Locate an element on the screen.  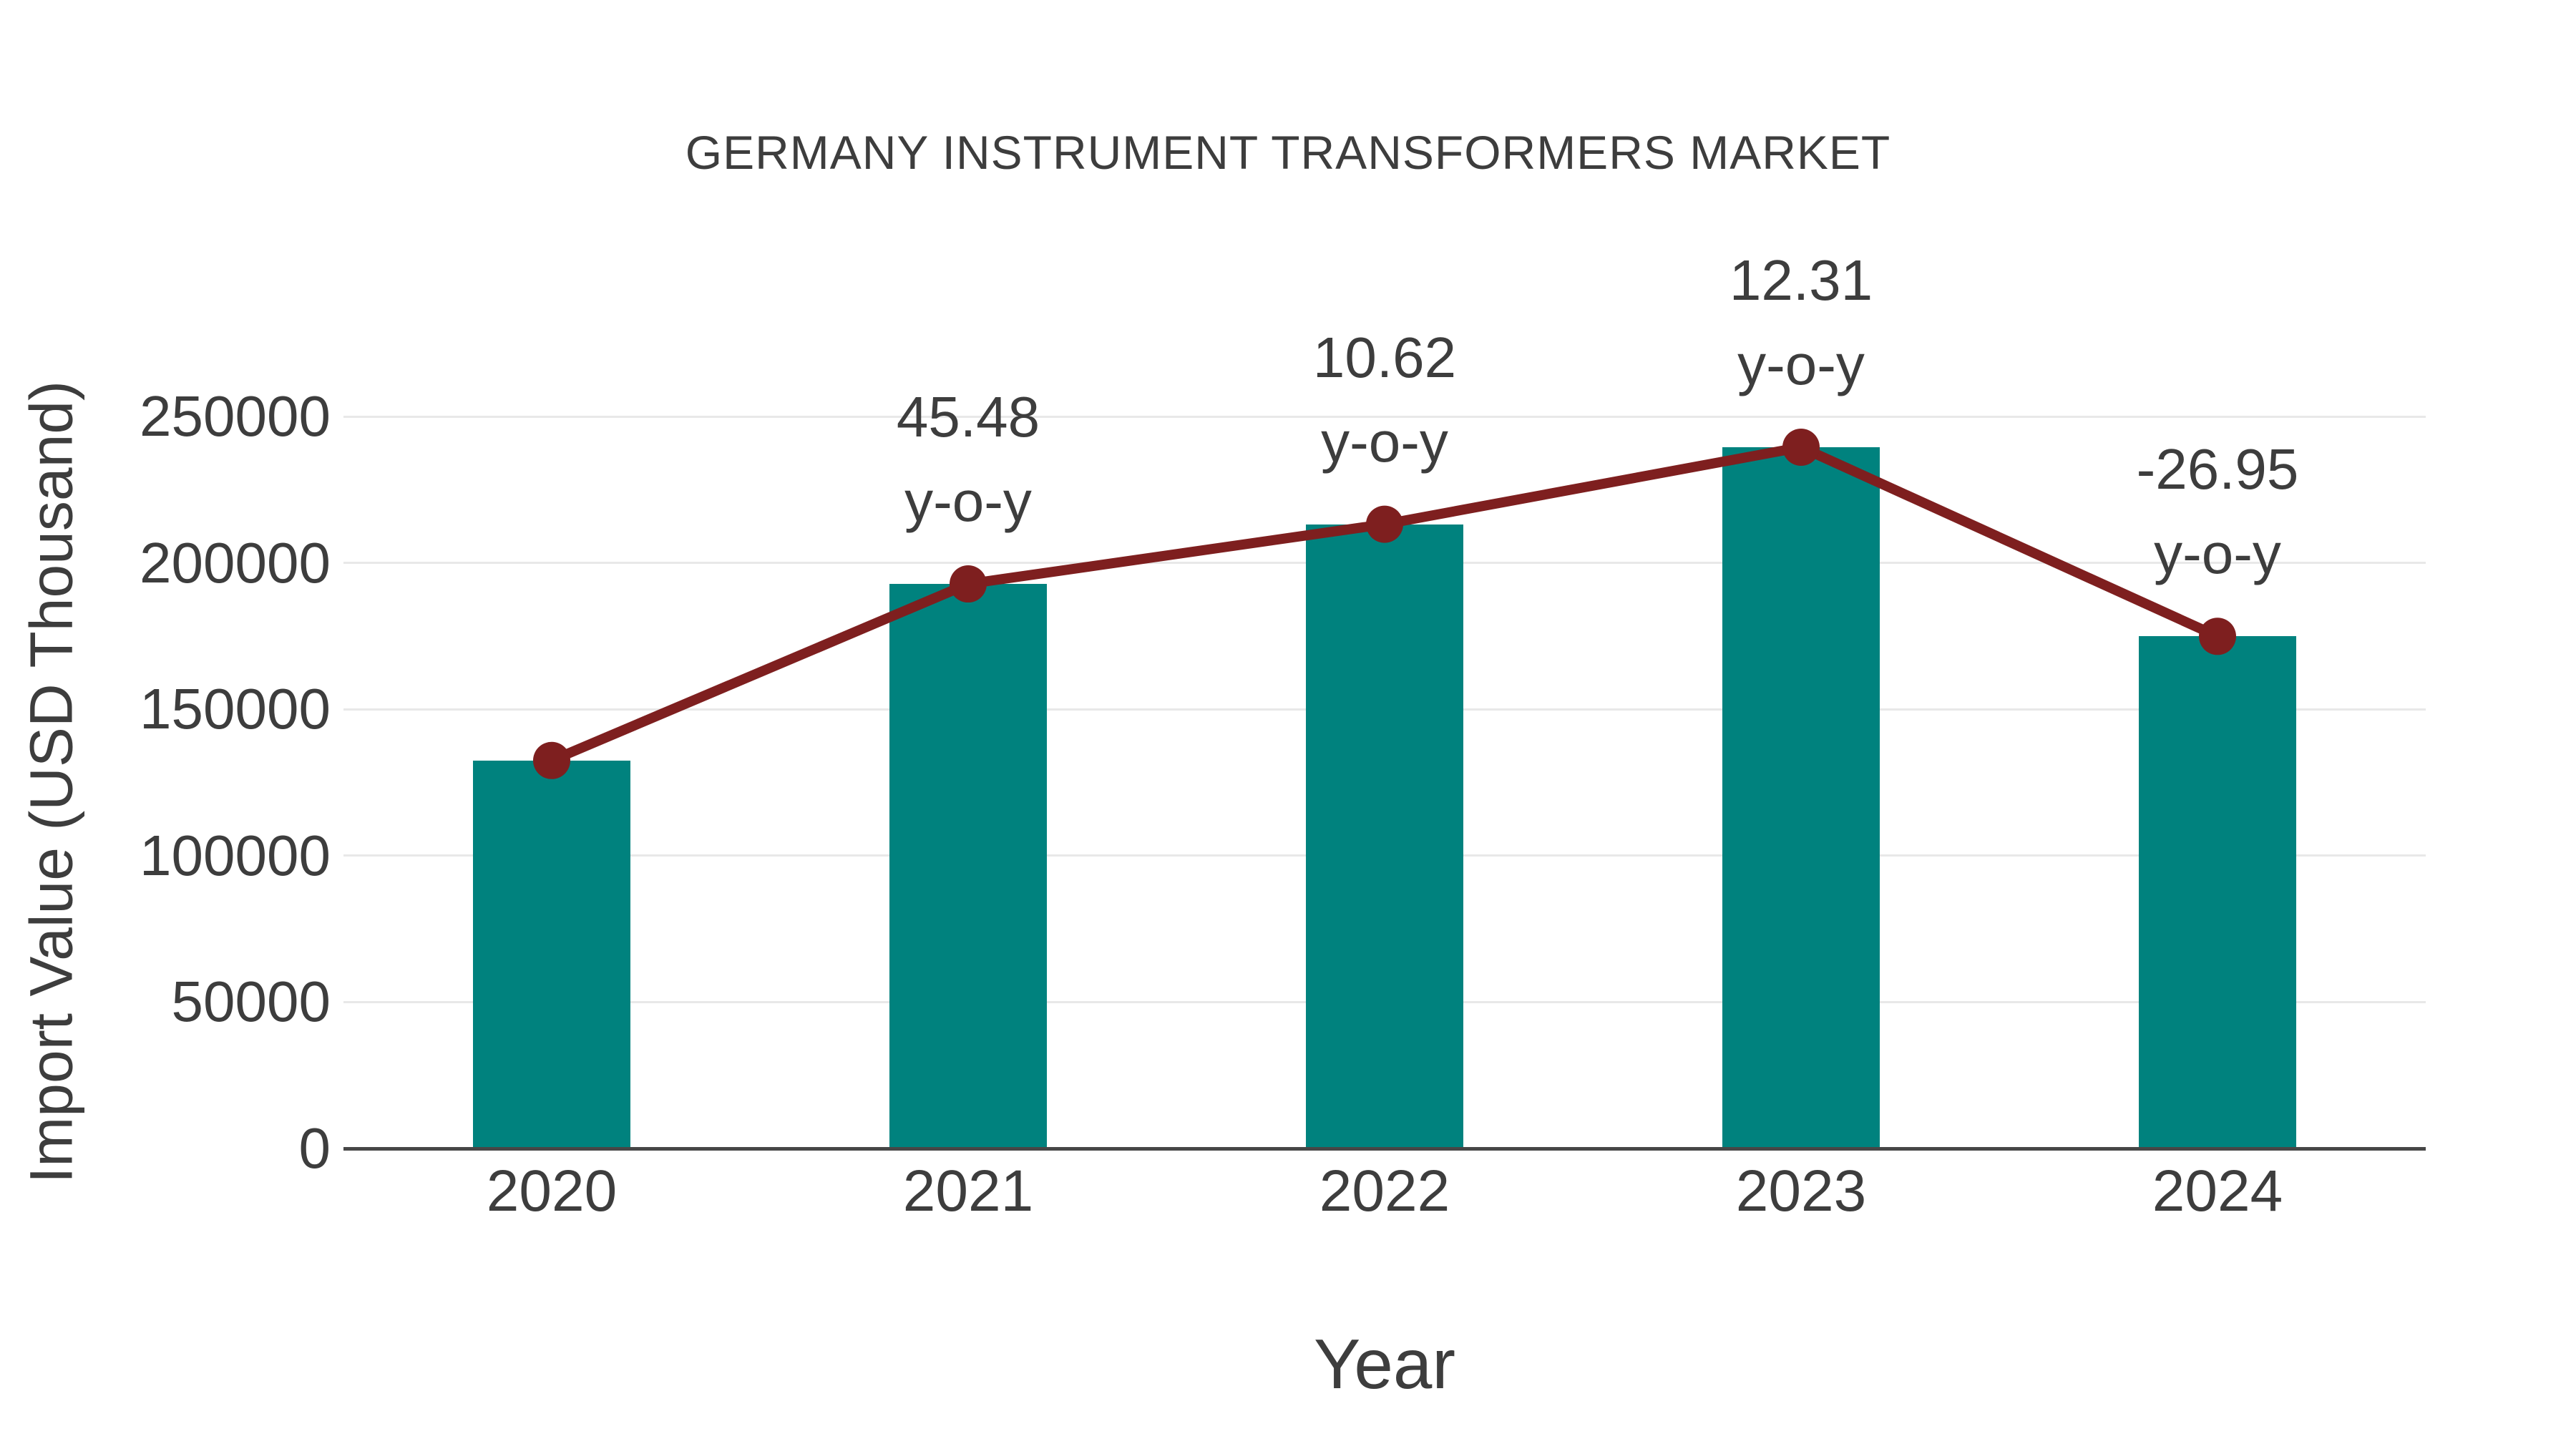
x-tick-label: 2024 is located at coordinates (2217, 1191).